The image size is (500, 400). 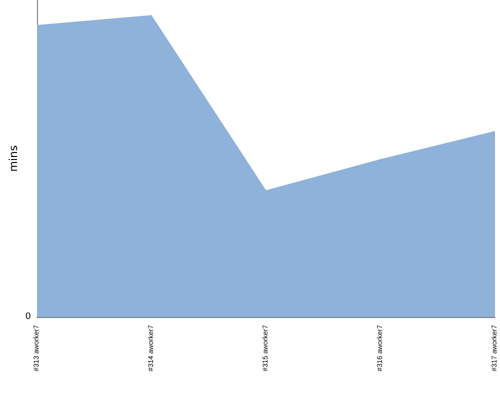 I want to click on text: 0, so click(x=28, y=317).